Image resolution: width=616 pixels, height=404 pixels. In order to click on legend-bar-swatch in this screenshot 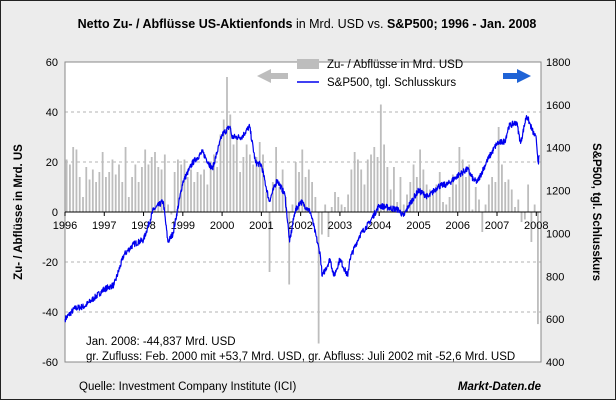, I will do `click(308, 64)`.